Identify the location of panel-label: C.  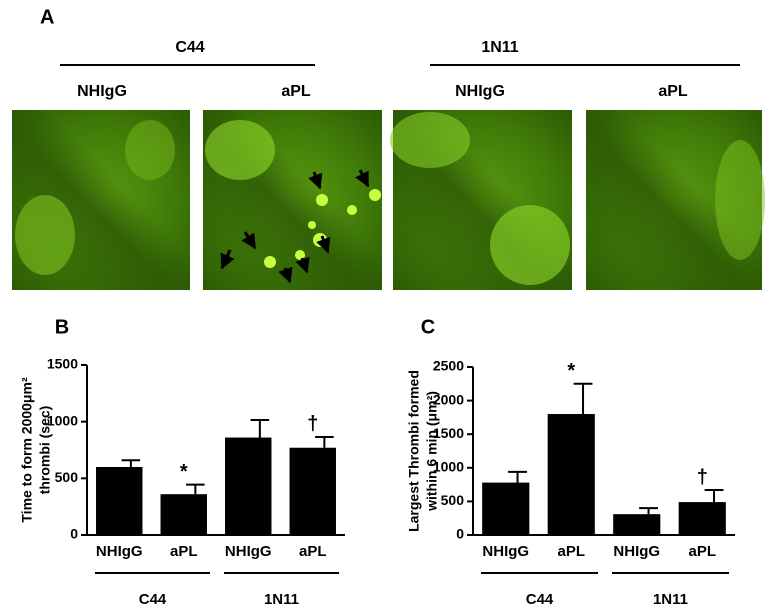
(428, 327).